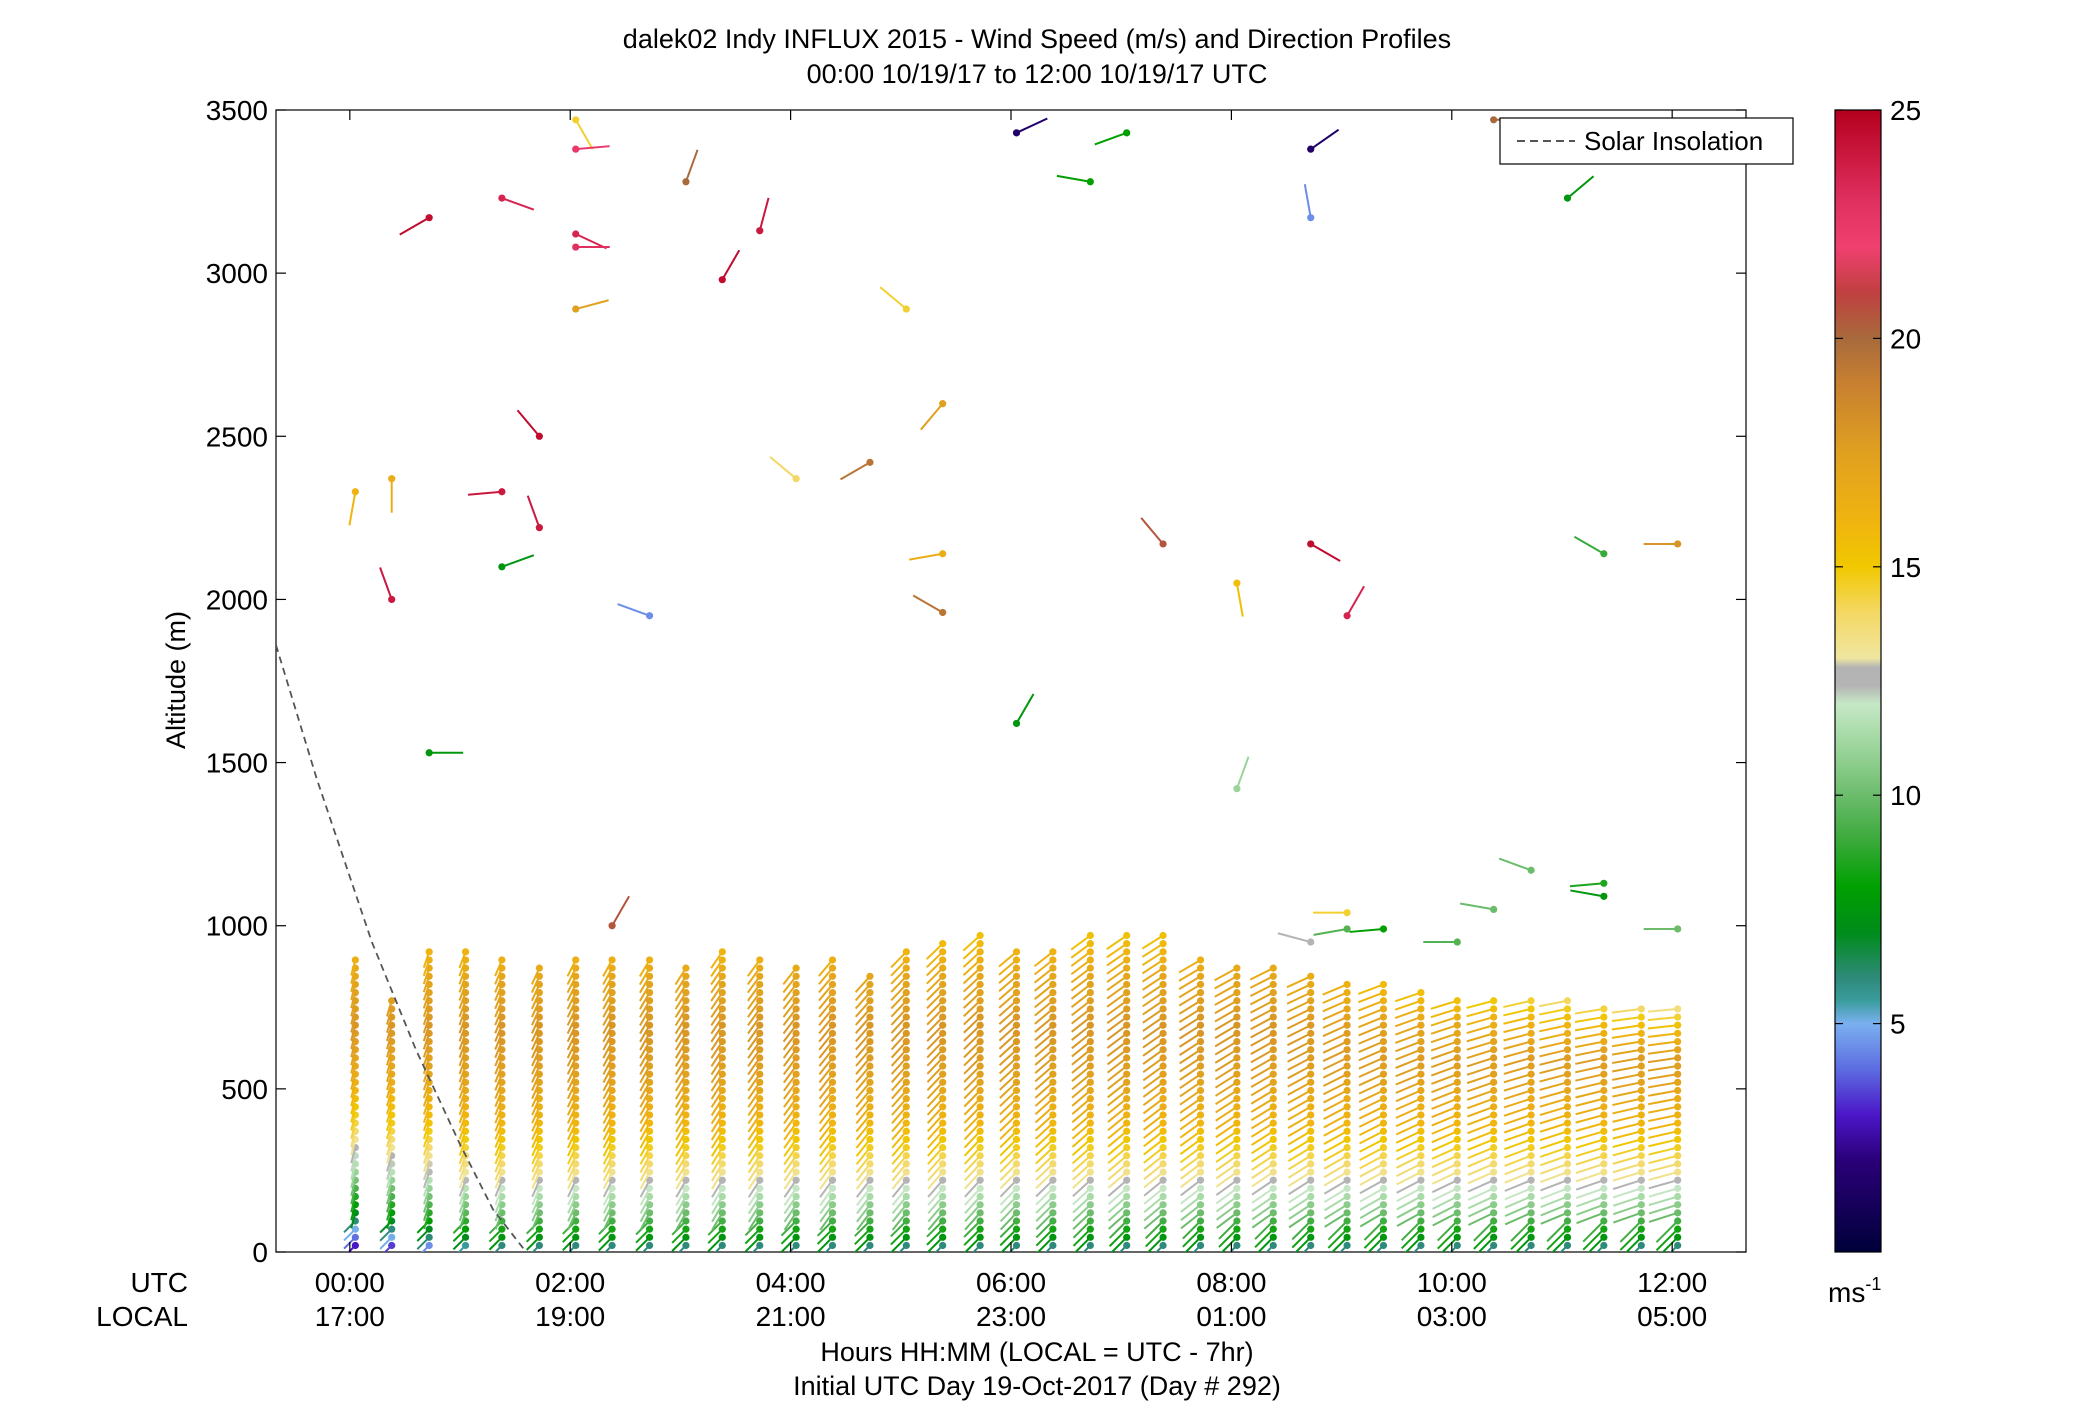 This screenshot has height=1425, width=2098. I want to click on x-row-label-utc: UTC, so click(159, 1282).